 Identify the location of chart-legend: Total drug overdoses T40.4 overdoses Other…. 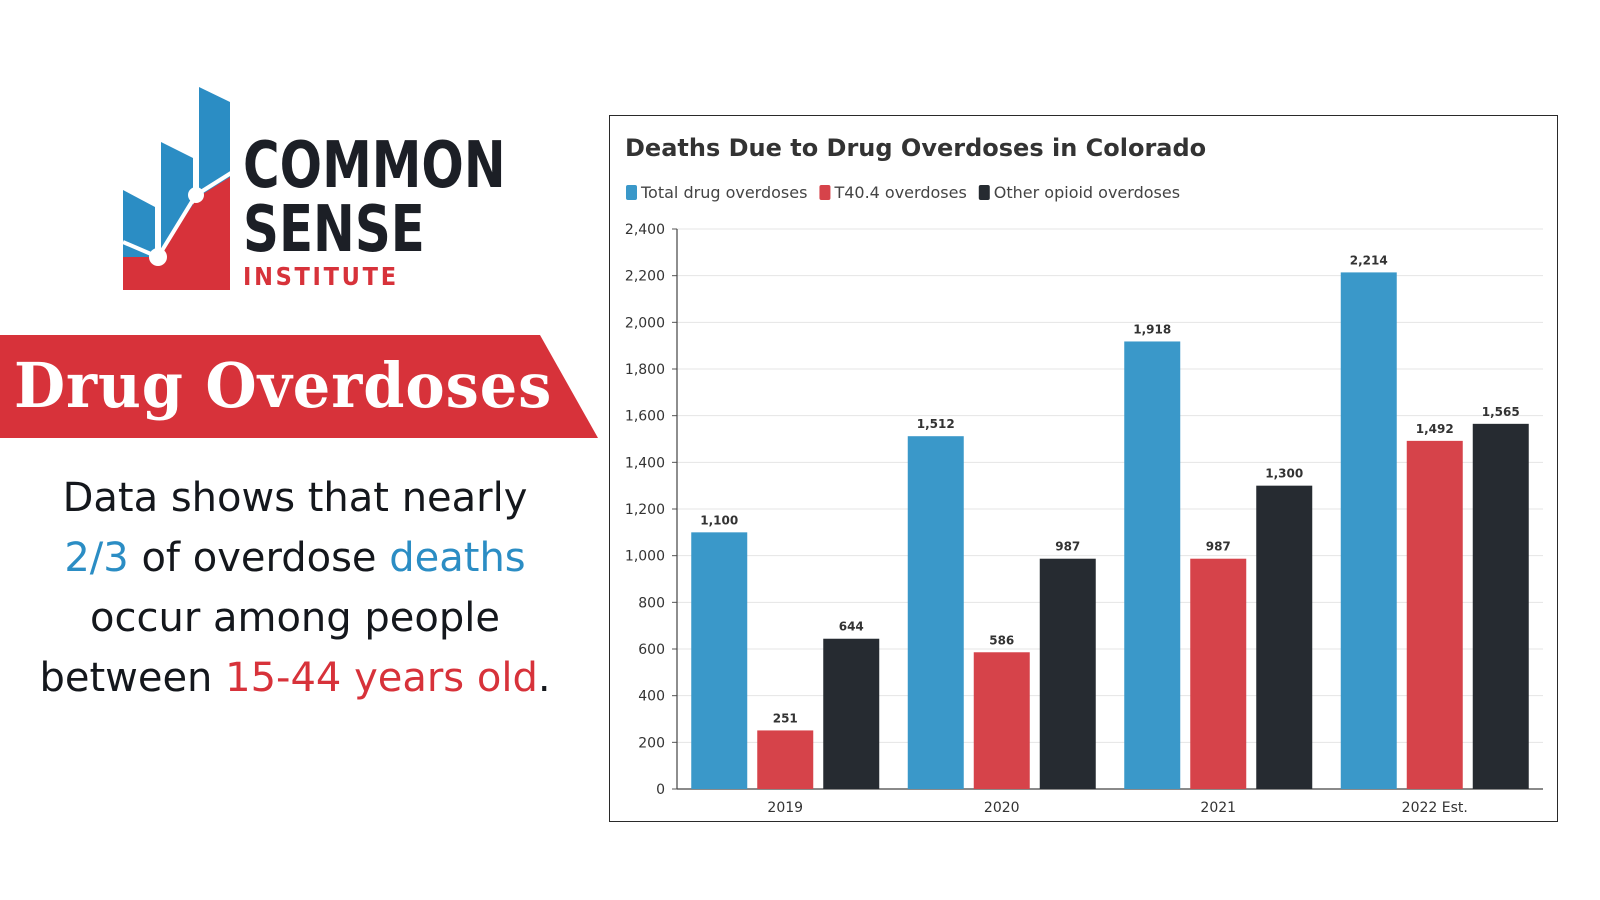
(903, 192).